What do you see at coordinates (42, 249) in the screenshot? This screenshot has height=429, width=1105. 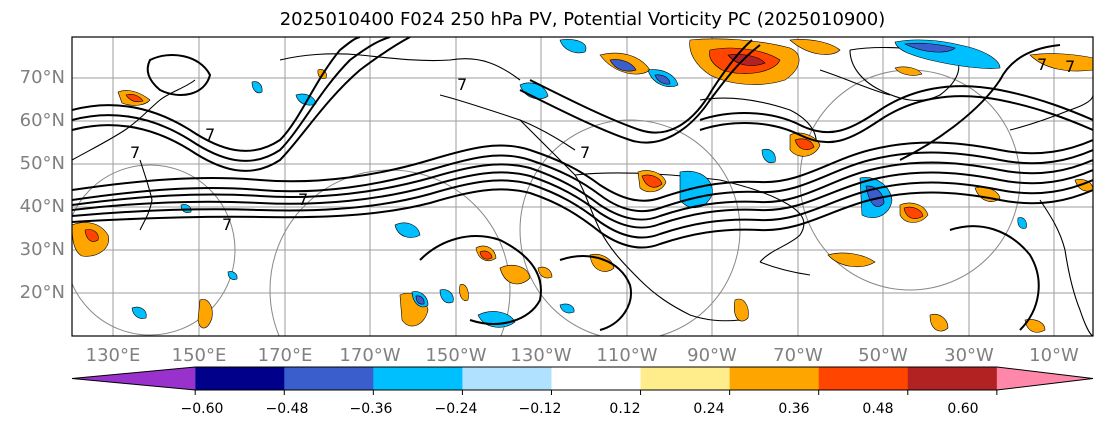 I see `lat-label-30n: 30°N` at bounding box center [42, 249].